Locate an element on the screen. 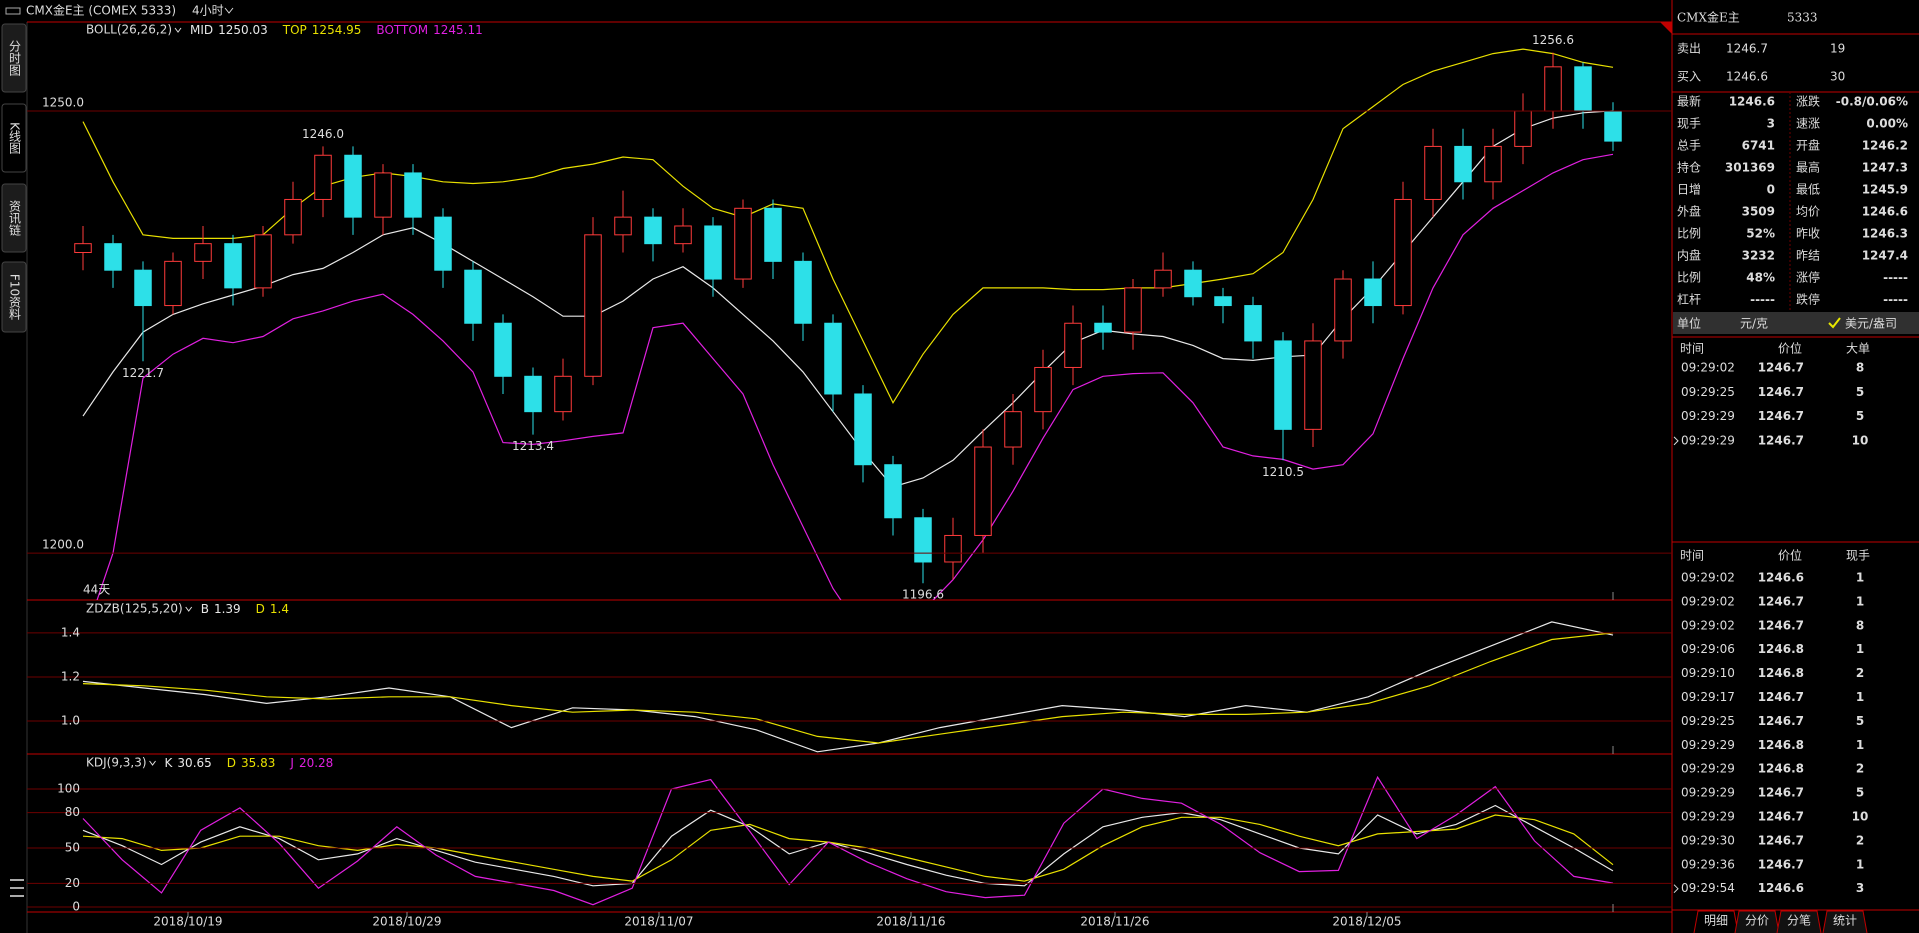 Image resolution: width=1919 pixels, height=933 pixels. sidebar-tab-label: K线图 is located at coordinates (15, 138).